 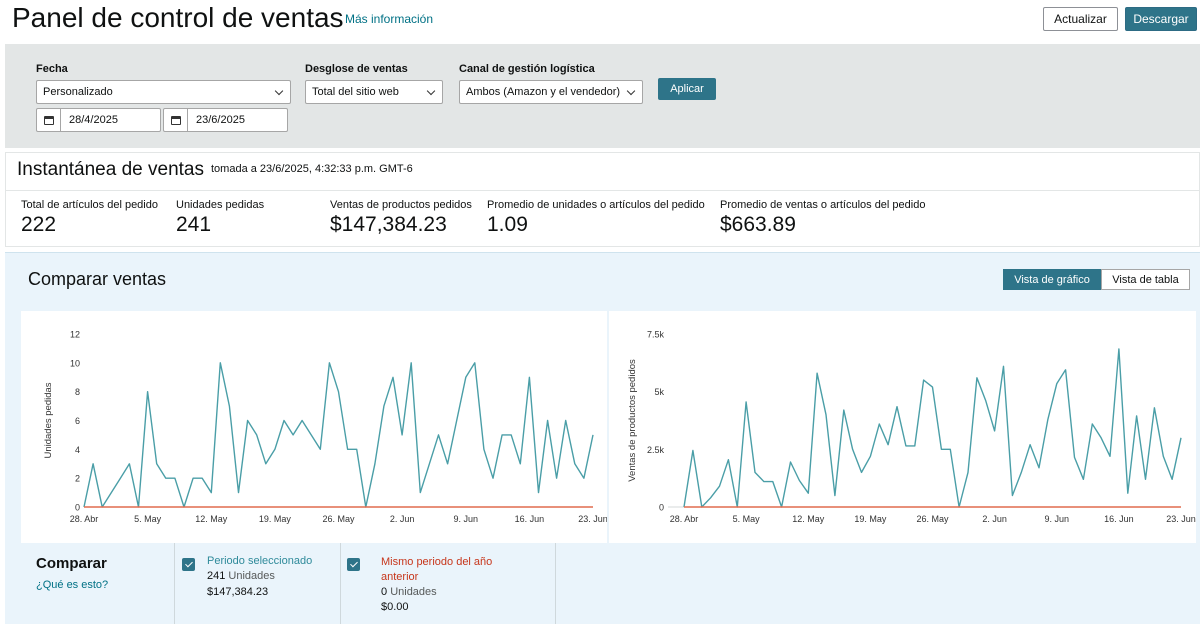 I want to click on date-range-value: Personalizado, so click(x=78, y=92).